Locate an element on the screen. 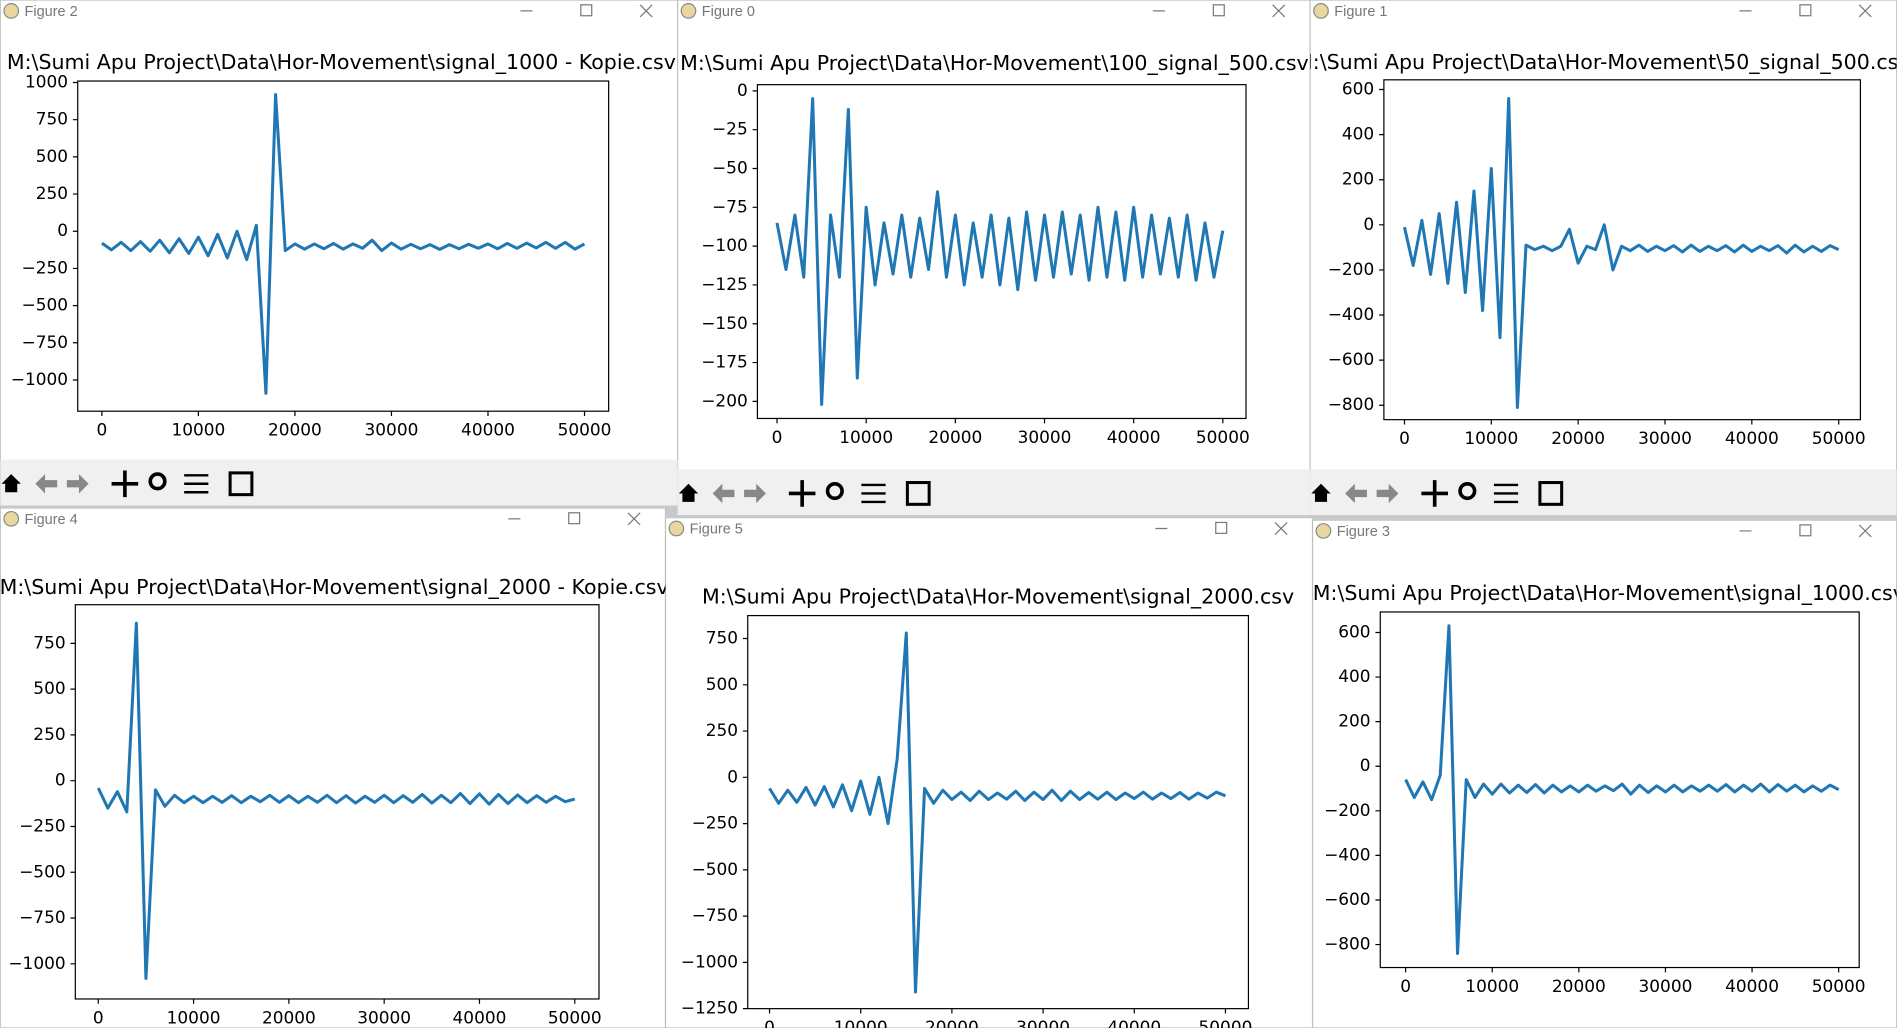 This screenshot has height=1028, width=1897. y-tick-label: 1000 is located at coordinates (46, 82).